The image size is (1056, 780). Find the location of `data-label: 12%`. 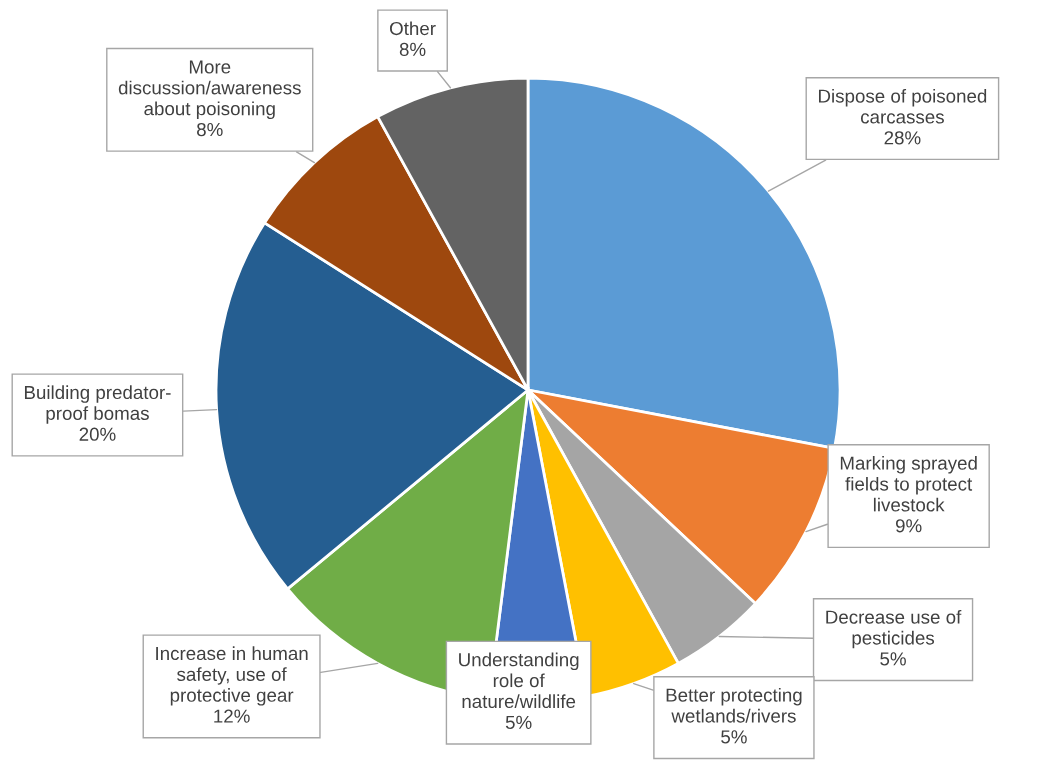

data-label: 12% is located at coordinates (232, 716).